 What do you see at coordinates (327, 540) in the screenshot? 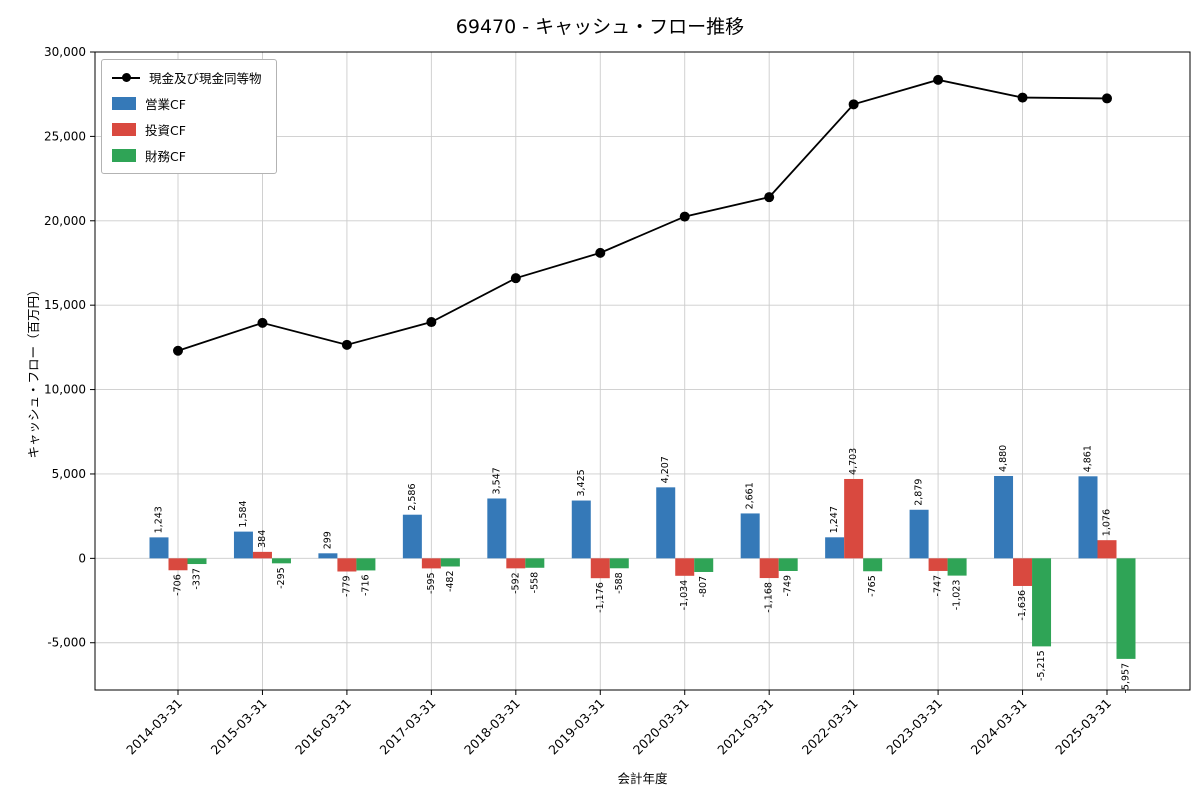
I see `bar-value-label: 299` at bounding box center [327, 540].